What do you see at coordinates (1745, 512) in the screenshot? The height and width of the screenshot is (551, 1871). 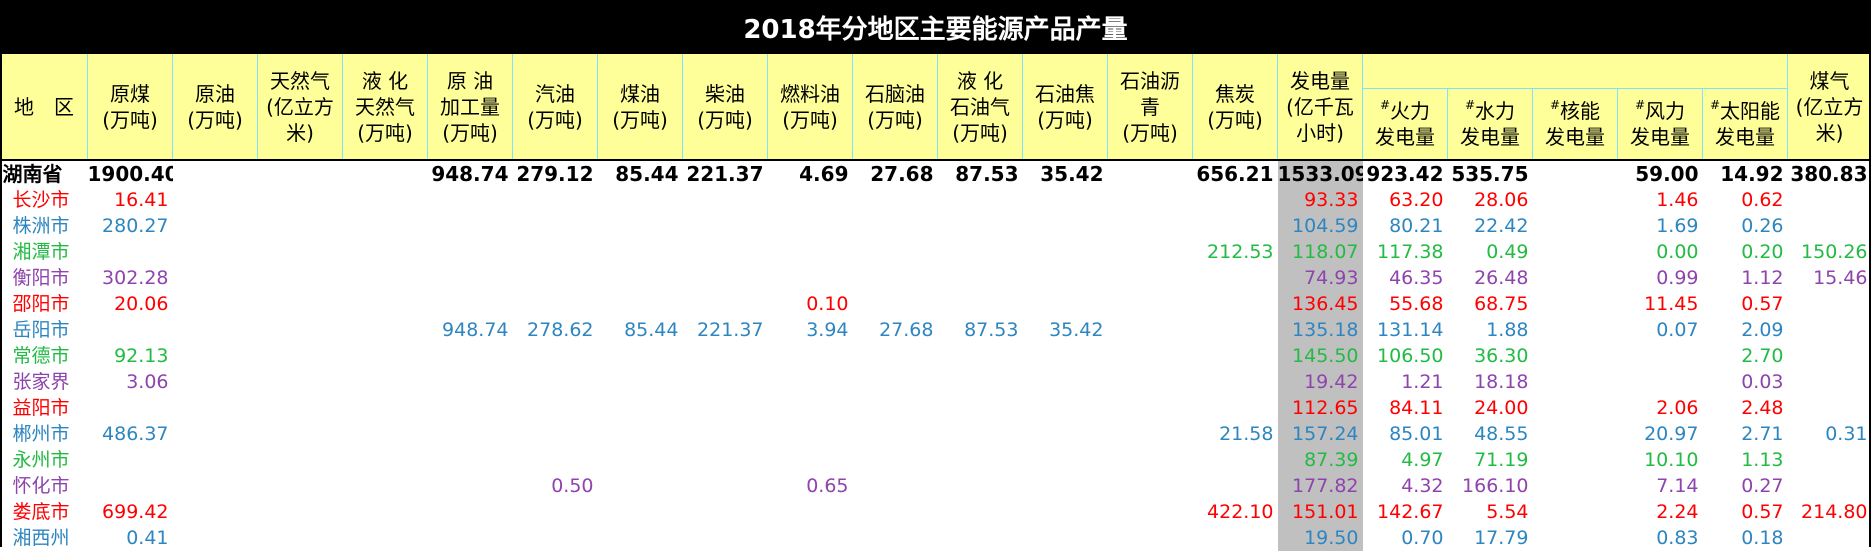 I see `cell-solar: 0.57` at bounding box center [1745, 512].